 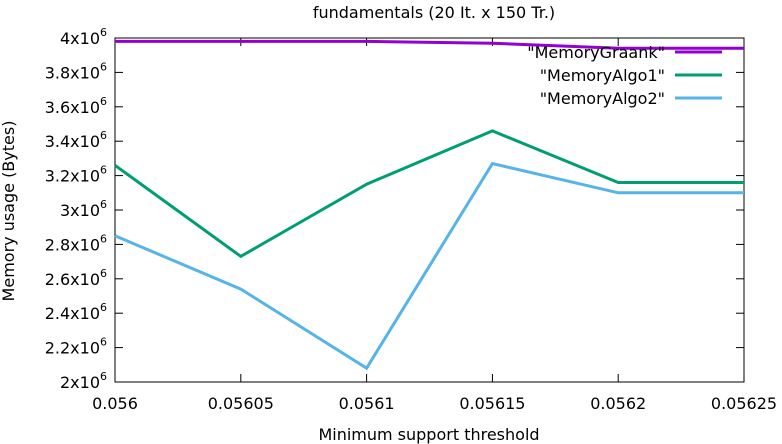 I want to click on y-tick-label: 3x10⁶, so click(x=83, y=209).